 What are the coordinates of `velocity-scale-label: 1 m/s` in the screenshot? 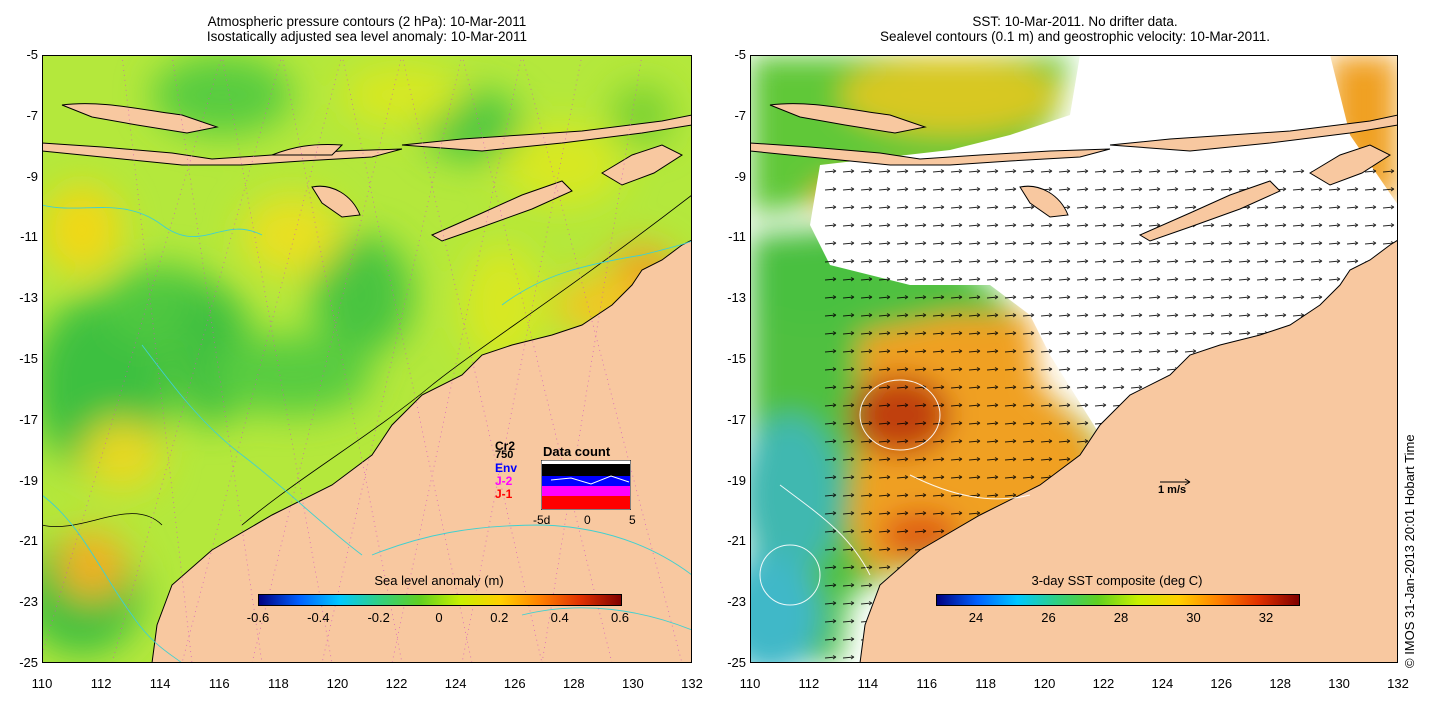 It's located at (1172, 490).